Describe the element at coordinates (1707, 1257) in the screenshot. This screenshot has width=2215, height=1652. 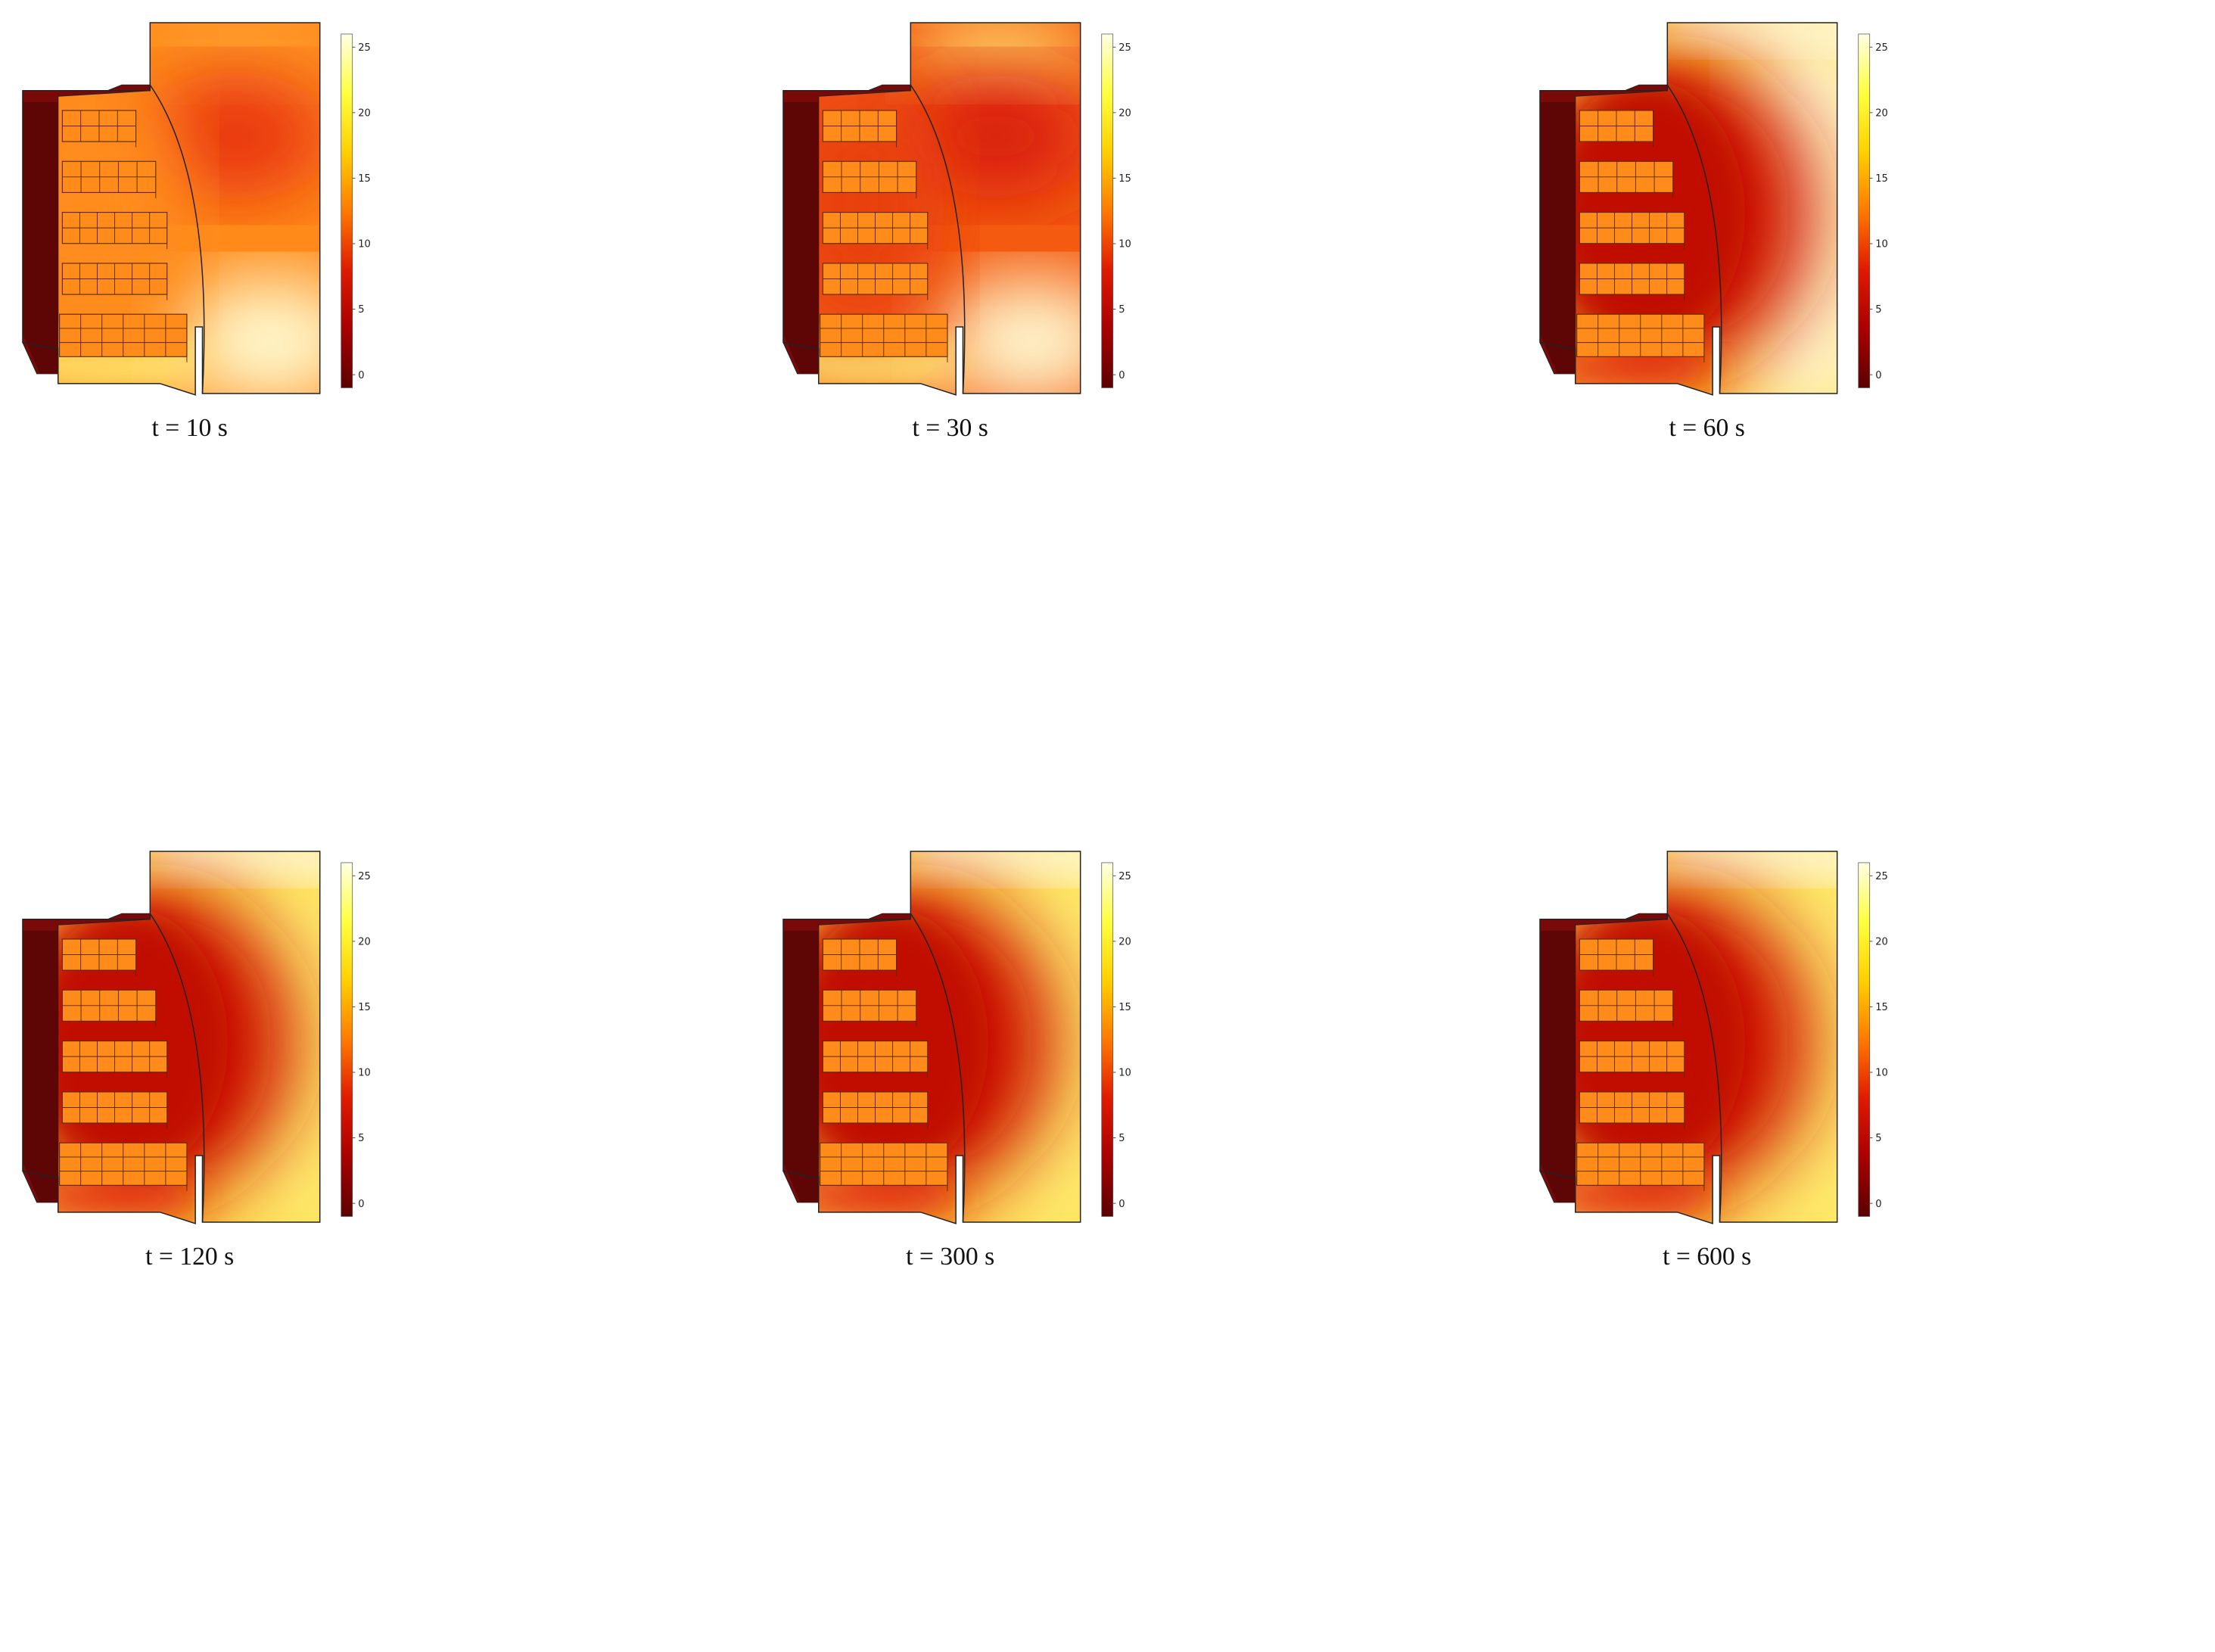
I see `panel-caption: t = 600 s` at that location.